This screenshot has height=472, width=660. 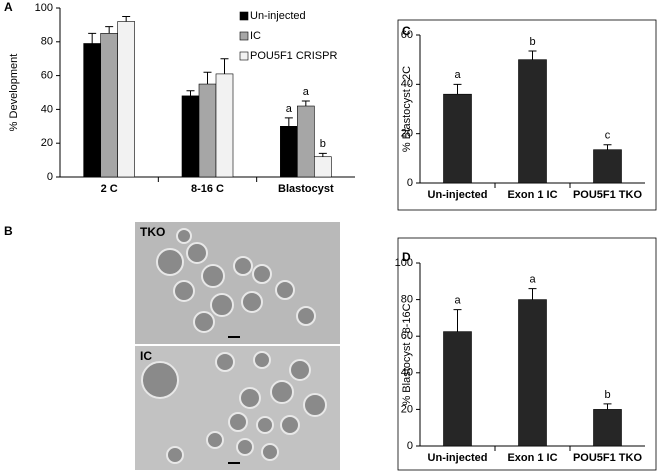 I want to click on y-axis-label: % Blastocyst : 2C, so click(x=407, y=109).